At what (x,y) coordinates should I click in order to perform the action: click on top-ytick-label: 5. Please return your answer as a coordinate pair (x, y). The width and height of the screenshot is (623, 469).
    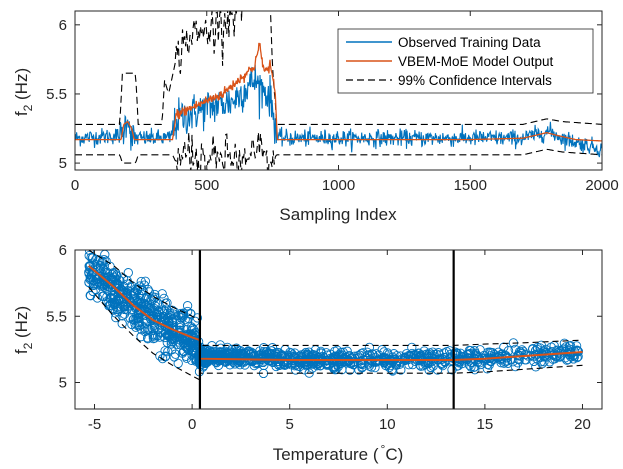
    Looking at the image, I should click on (63, 163).